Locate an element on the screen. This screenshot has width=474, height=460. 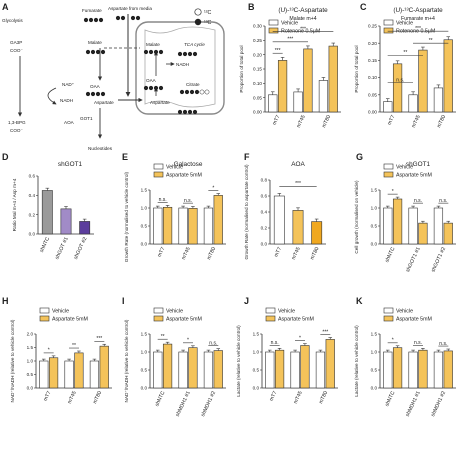
e-sig-label: n.s. is located at coordinates (163, 200).